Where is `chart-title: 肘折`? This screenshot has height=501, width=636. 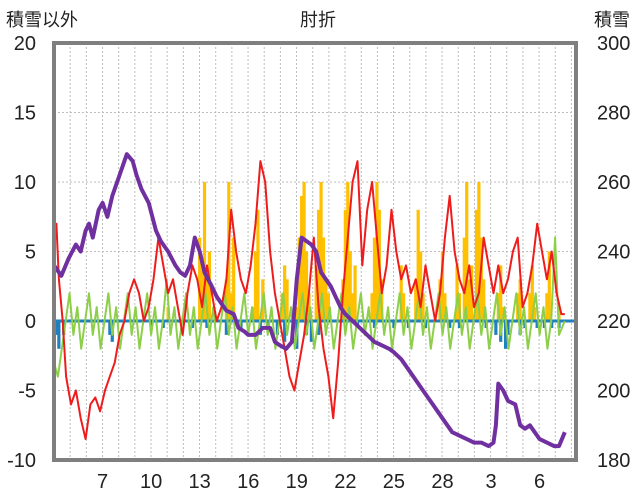
chart-title: 肘折 is located at coordinates (318, 20).